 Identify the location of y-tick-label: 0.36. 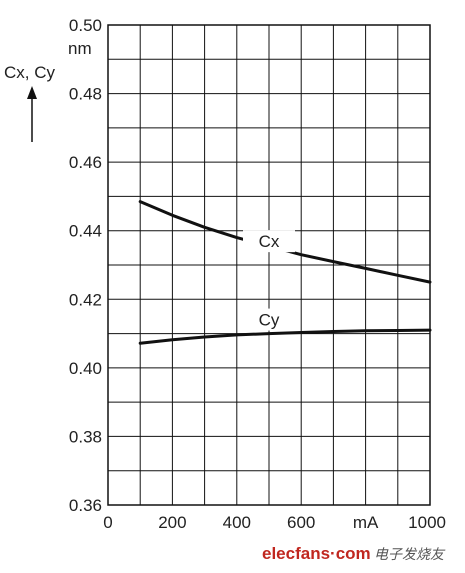
(85, 505).